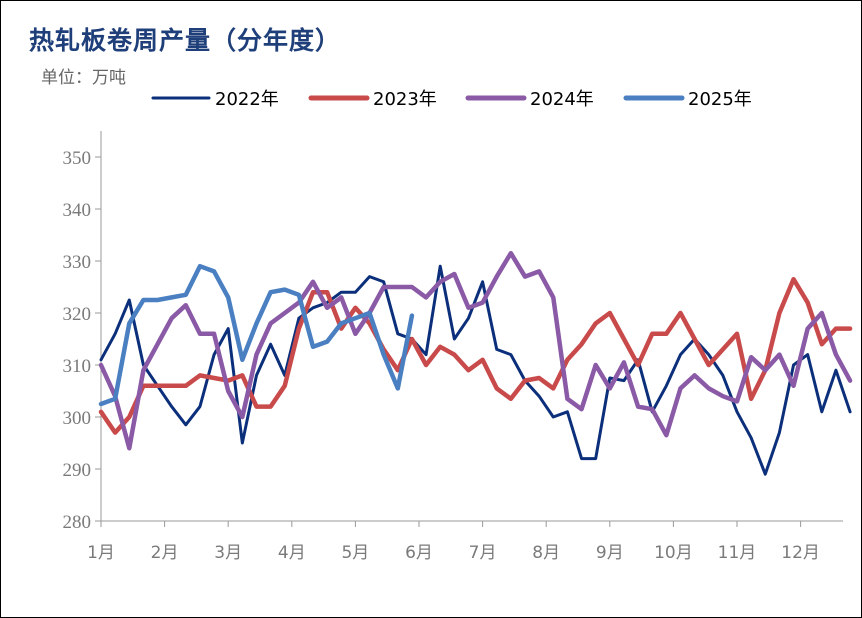  I want to click on unit-label: 单位：万吨, so click(83, 78).